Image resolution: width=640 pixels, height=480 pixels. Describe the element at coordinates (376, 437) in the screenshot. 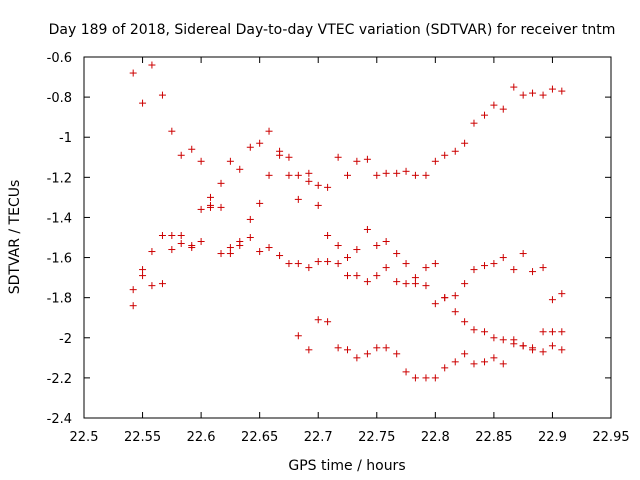

I see `x-tick-label: 22.75` at that location.